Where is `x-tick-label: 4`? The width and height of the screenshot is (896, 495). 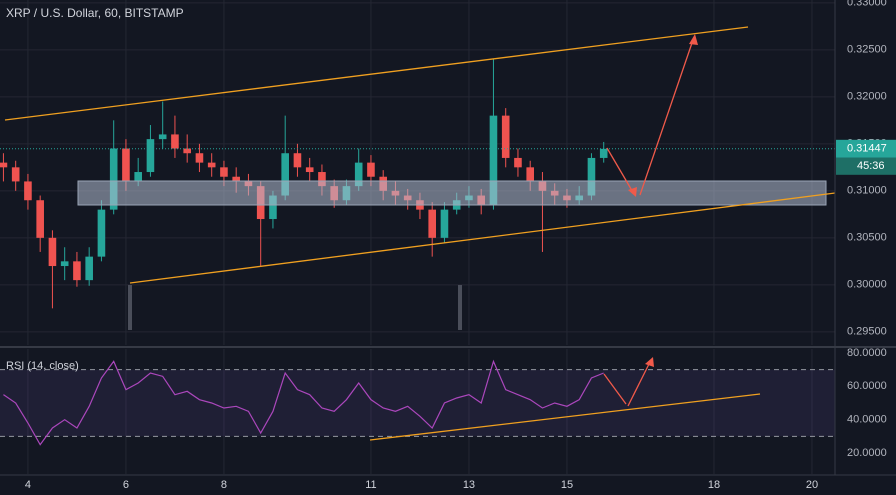
x-tick-label: 4 is located at coordinates (28, 485).